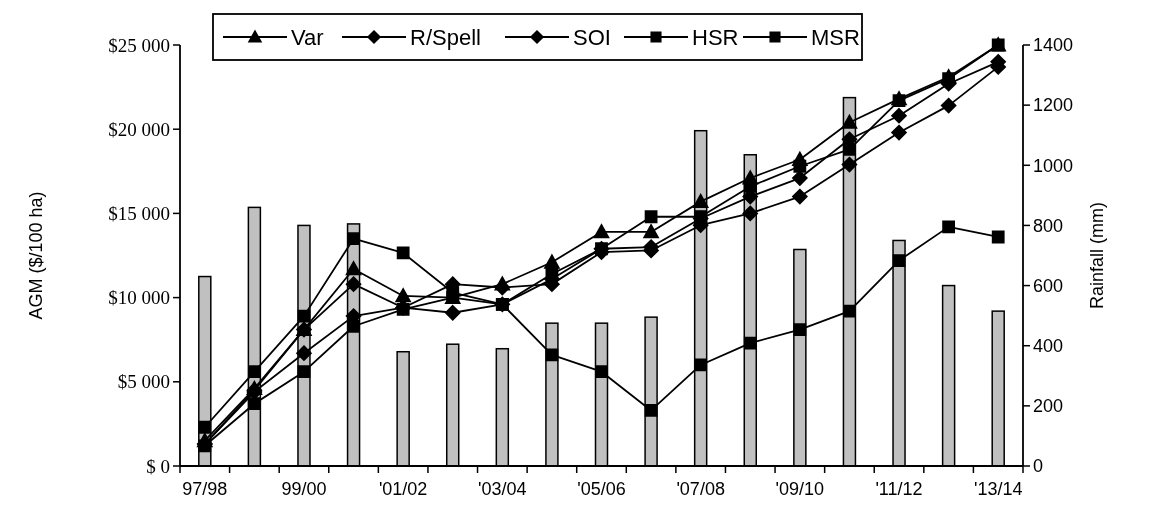 Image resolution: width=1155 pixels, height=514 pixels. Describe the element at coordinates (1048, 346) in the screenshot. I see `y2-tick-label: 400` at that location.